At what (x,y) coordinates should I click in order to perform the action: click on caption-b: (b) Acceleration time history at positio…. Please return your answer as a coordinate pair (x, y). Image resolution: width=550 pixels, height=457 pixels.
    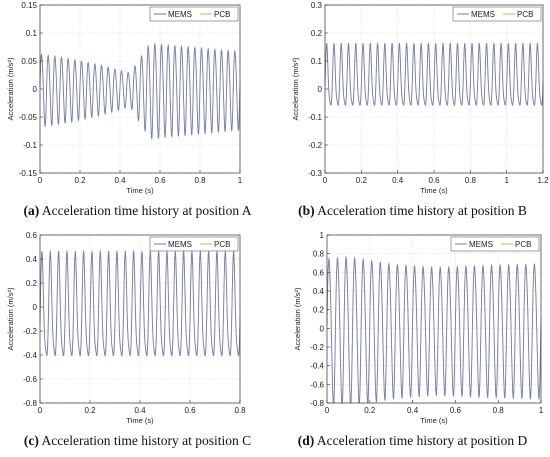
    Looking at the image, I should click on (412, 211).